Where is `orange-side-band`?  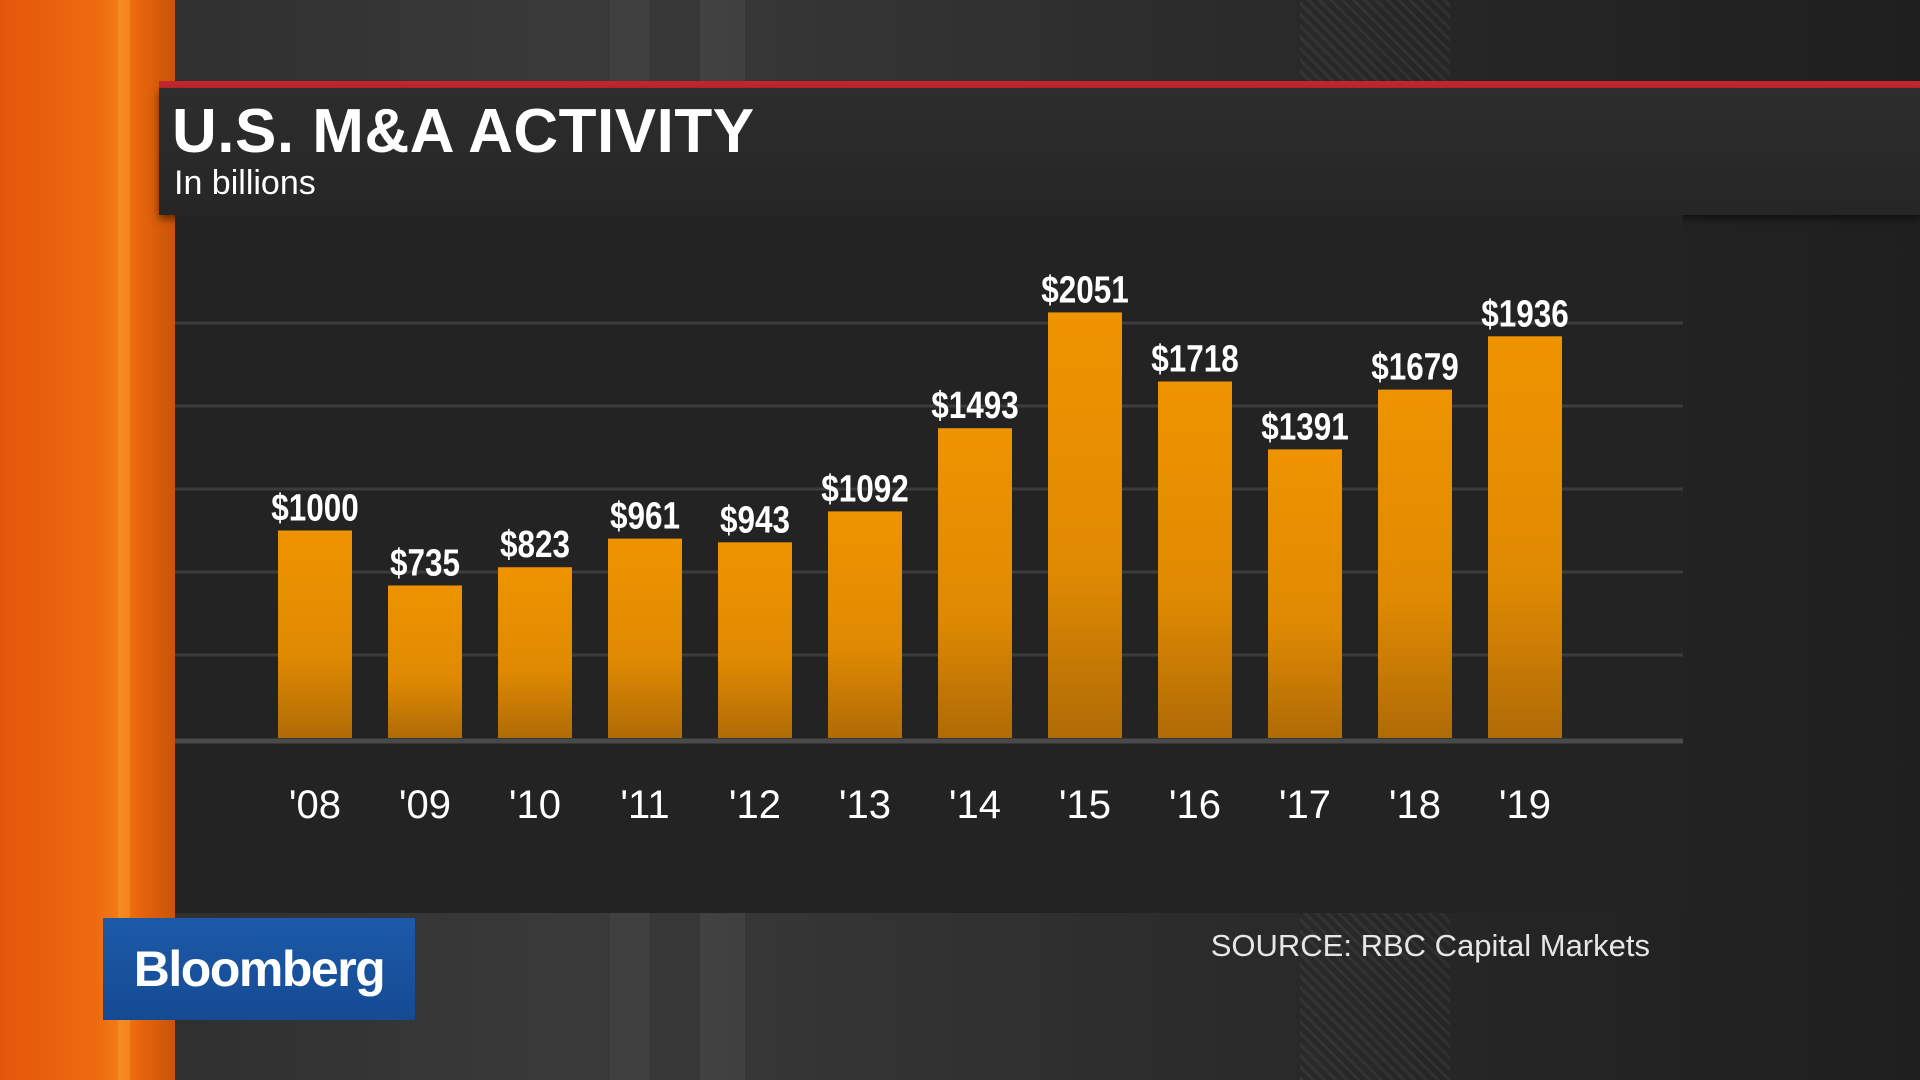
orange-side-band is located at coordinates (87, 540).